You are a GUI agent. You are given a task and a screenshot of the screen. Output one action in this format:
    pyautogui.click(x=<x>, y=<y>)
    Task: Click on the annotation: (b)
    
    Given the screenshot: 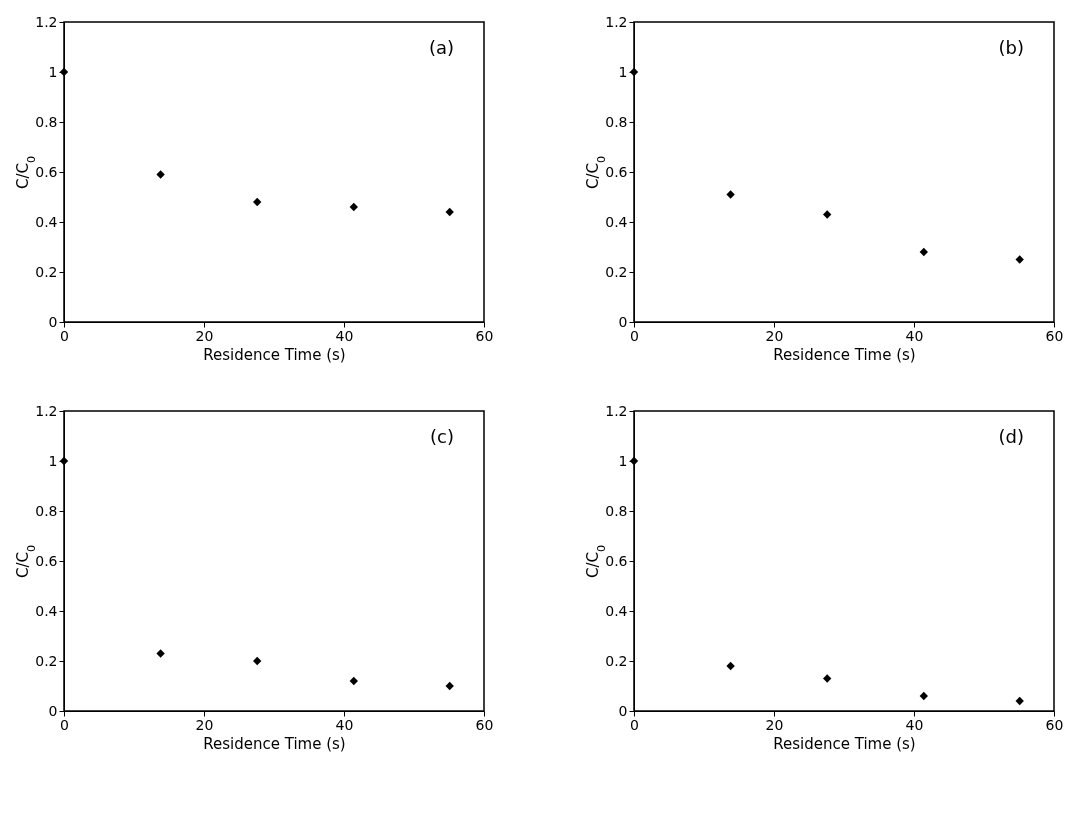 What is the action you would take?
    pyautogui.click(x=1011, y=47)
    